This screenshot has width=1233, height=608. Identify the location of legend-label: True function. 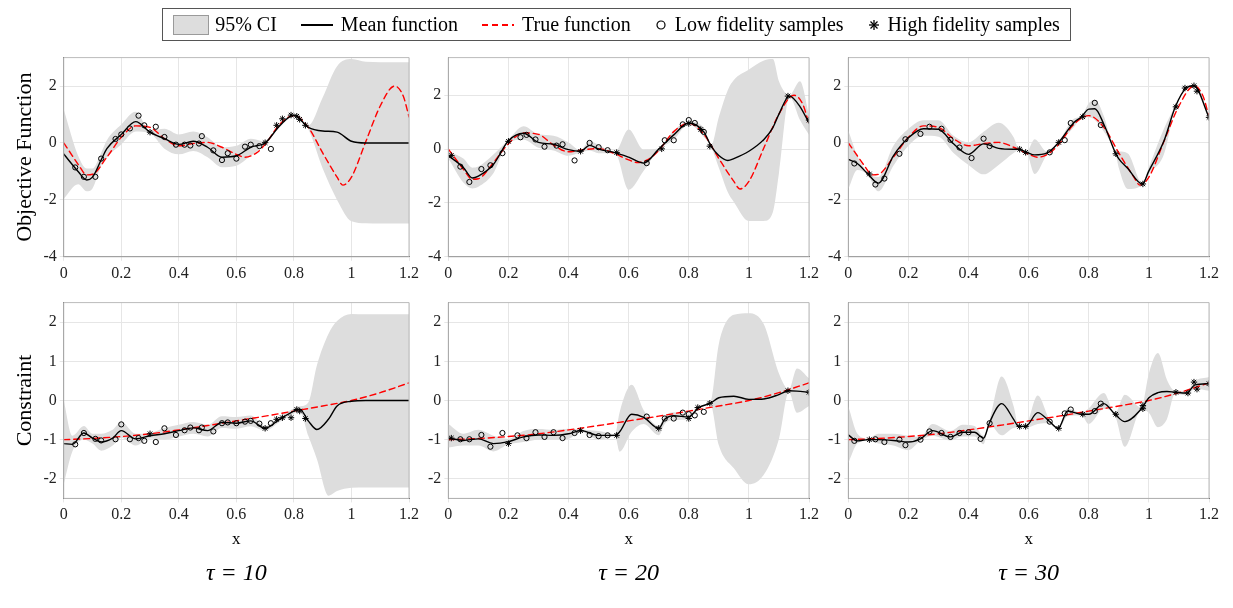
(576, 24).